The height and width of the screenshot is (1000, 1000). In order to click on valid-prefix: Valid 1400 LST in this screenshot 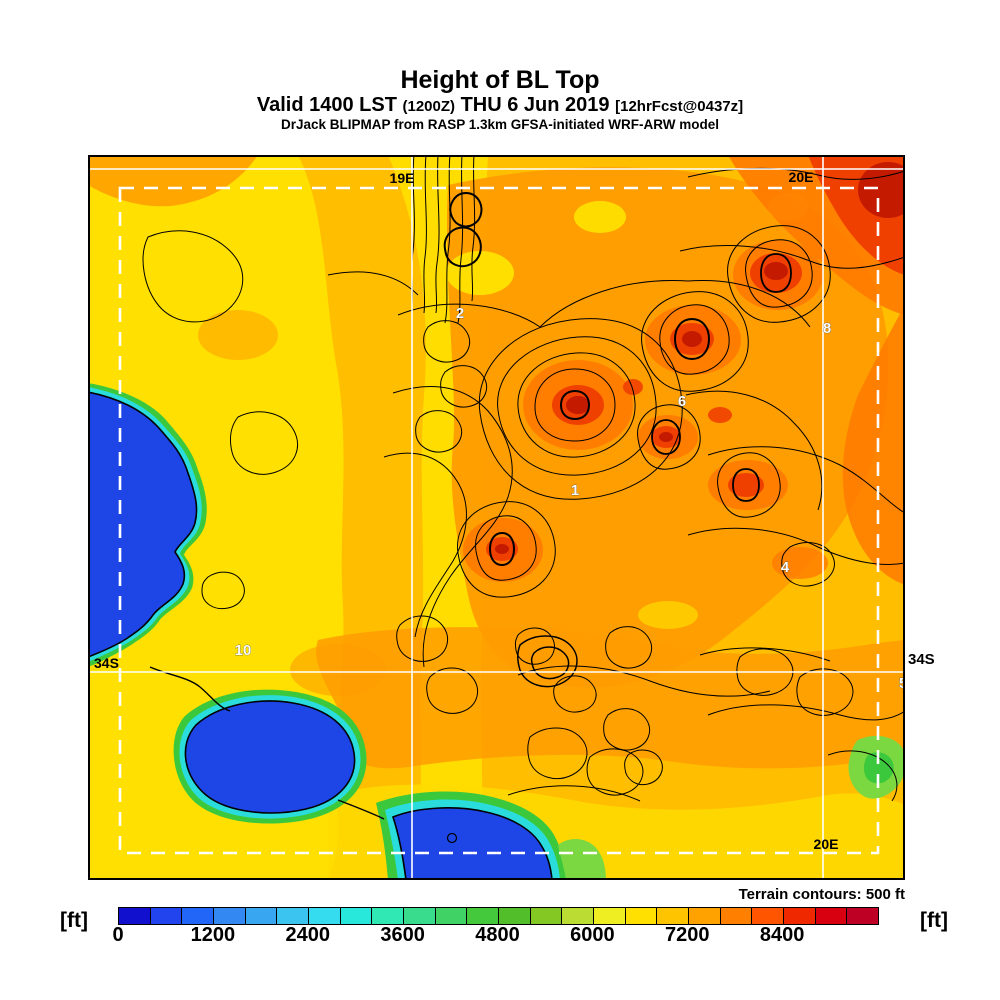, I will do `click(326, 105)`.